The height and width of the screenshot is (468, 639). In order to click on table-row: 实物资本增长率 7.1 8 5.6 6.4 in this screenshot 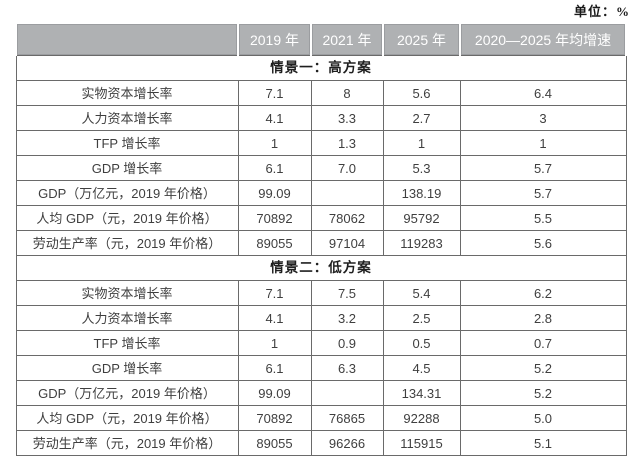, I will do `click(321, 93)`.